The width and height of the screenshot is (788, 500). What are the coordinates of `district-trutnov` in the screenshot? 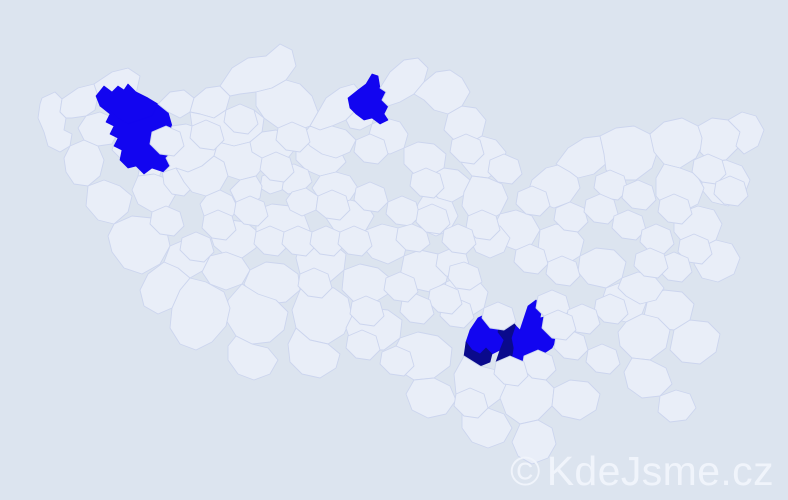 It's located at (404, 82).